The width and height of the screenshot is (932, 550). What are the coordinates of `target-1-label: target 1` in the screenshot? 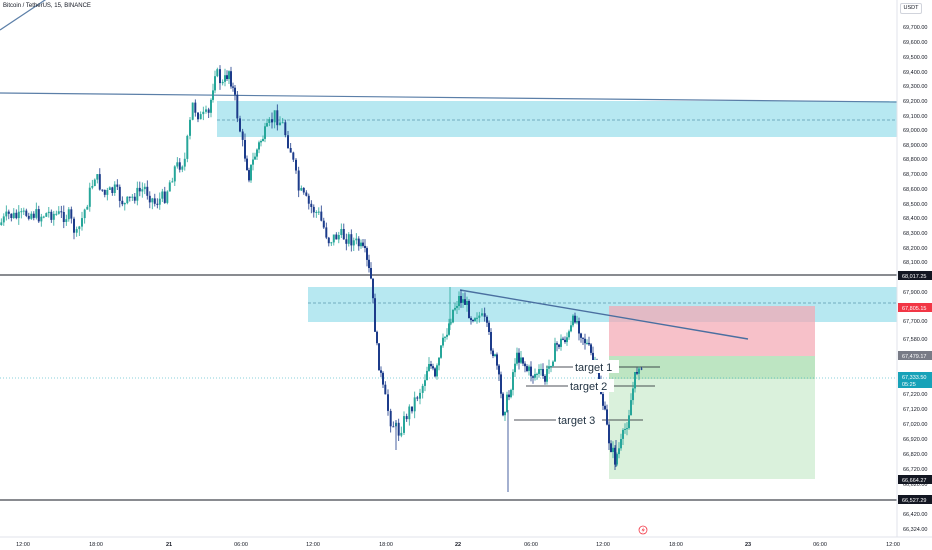 It's located at (593, 368).